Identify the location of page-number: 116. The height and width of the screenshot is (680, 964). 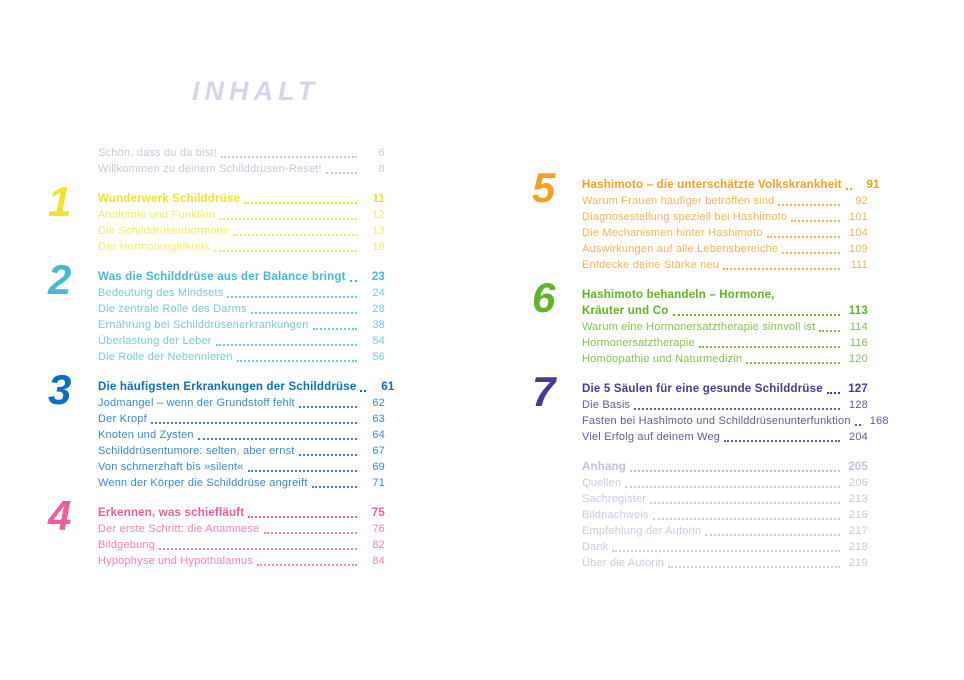
(858, 343).